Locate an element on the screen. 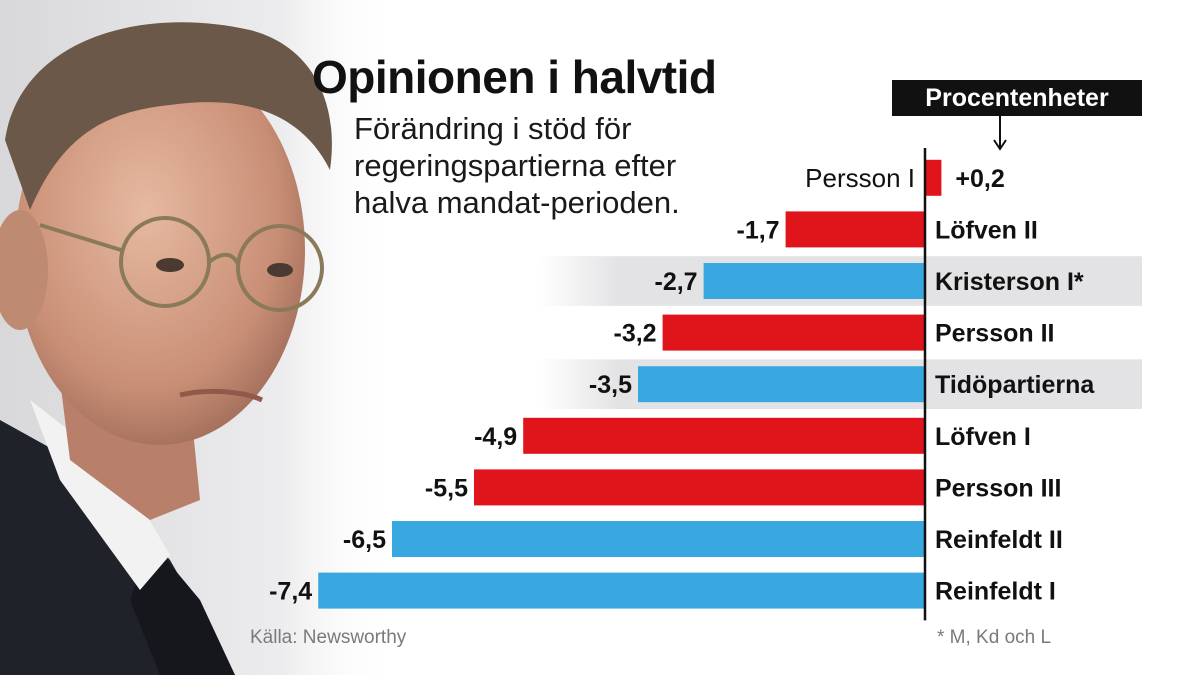 The width and height of the screenshot is (1200, 675). category-label: Löfven II is located at coordinates (986, 230).